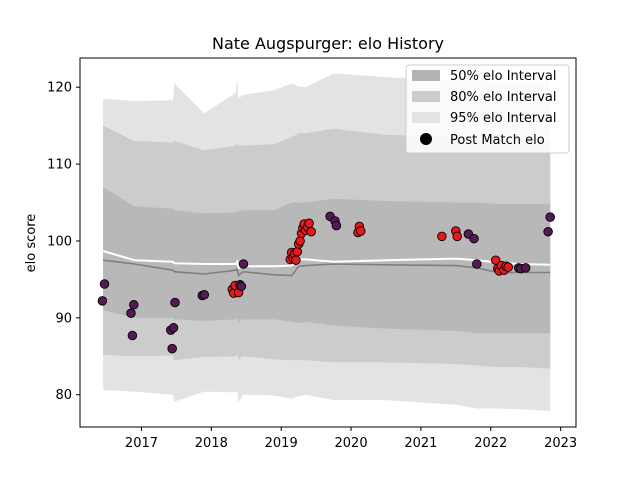  What do you see at coordinates (351, 443) in the screenshot?
I see `x-tick-label: 2020` at bounding box center [351, 443].